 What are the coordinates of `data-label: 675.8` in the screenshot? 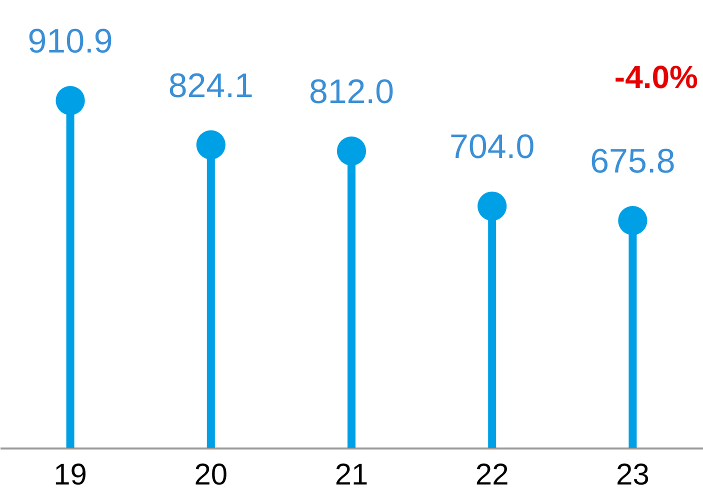 It's located at (633, 161).